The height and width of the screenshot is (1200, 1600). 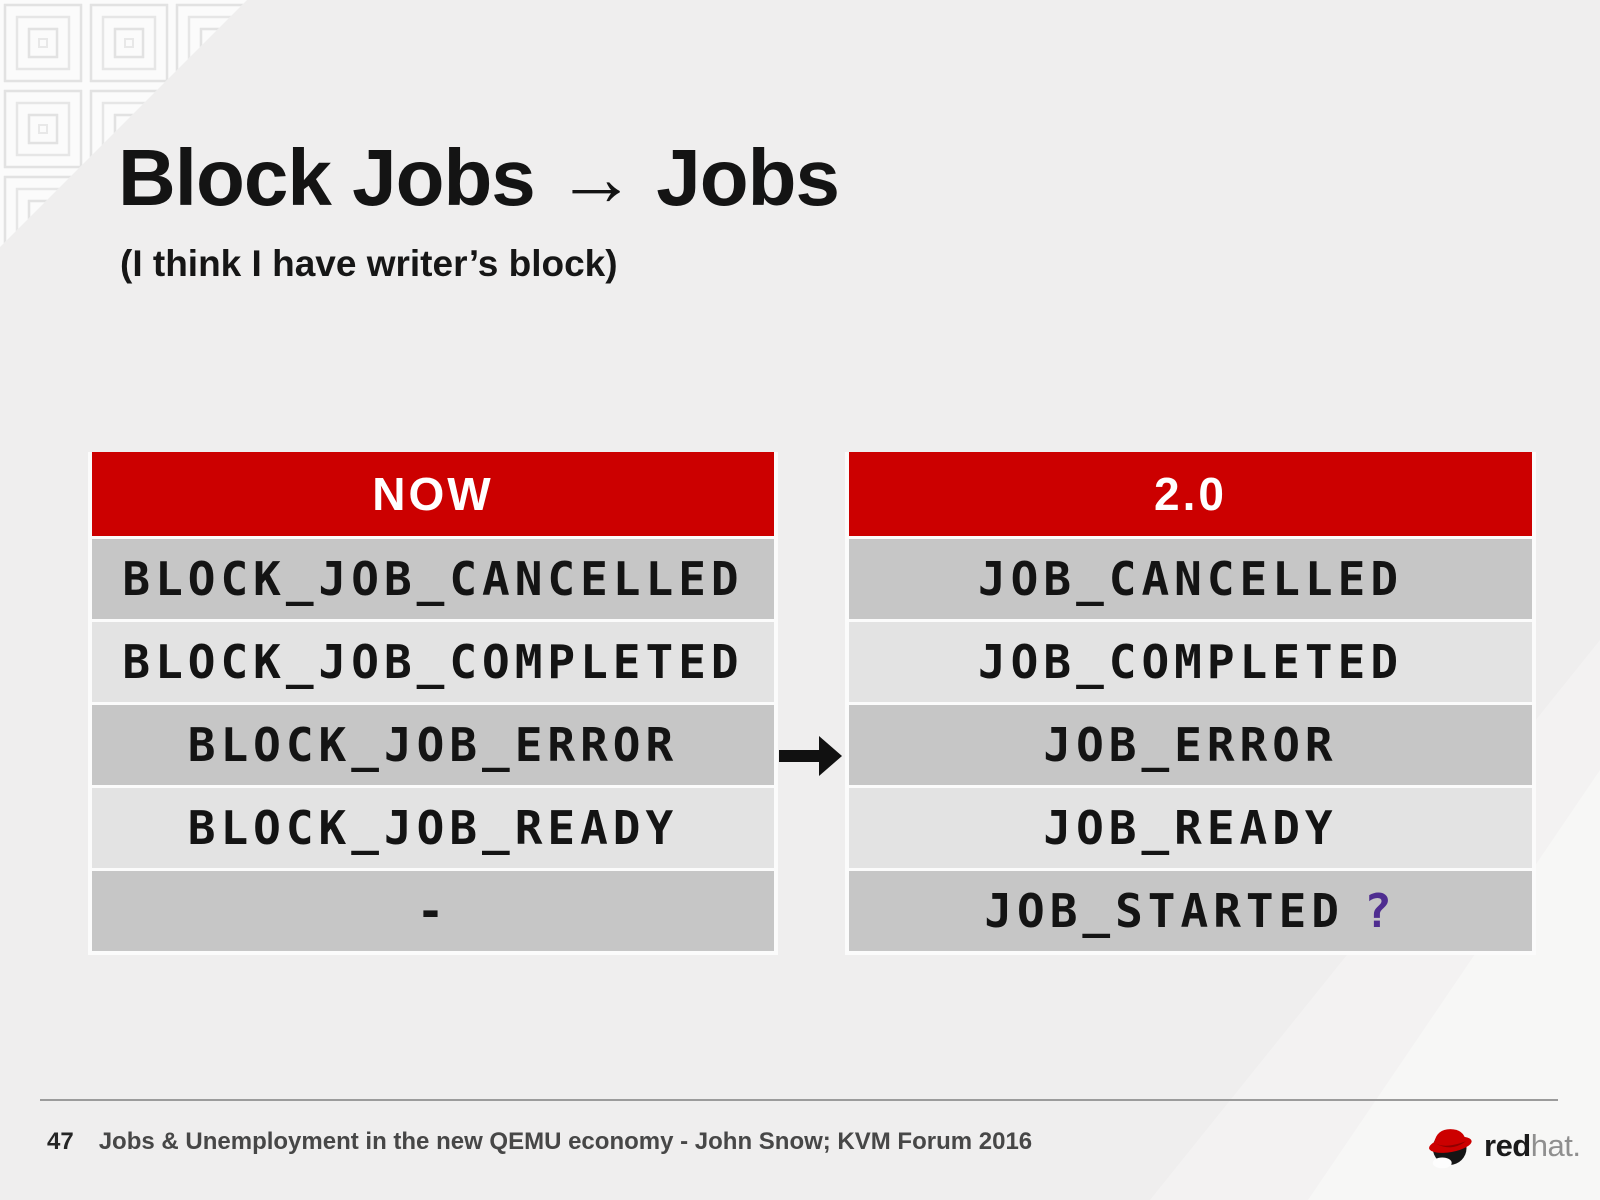 What do you see at coordinates (479, 177) in the screenshot?
I see `page-title: Block Jobs → Jobs` at bounding box center [479, 177].